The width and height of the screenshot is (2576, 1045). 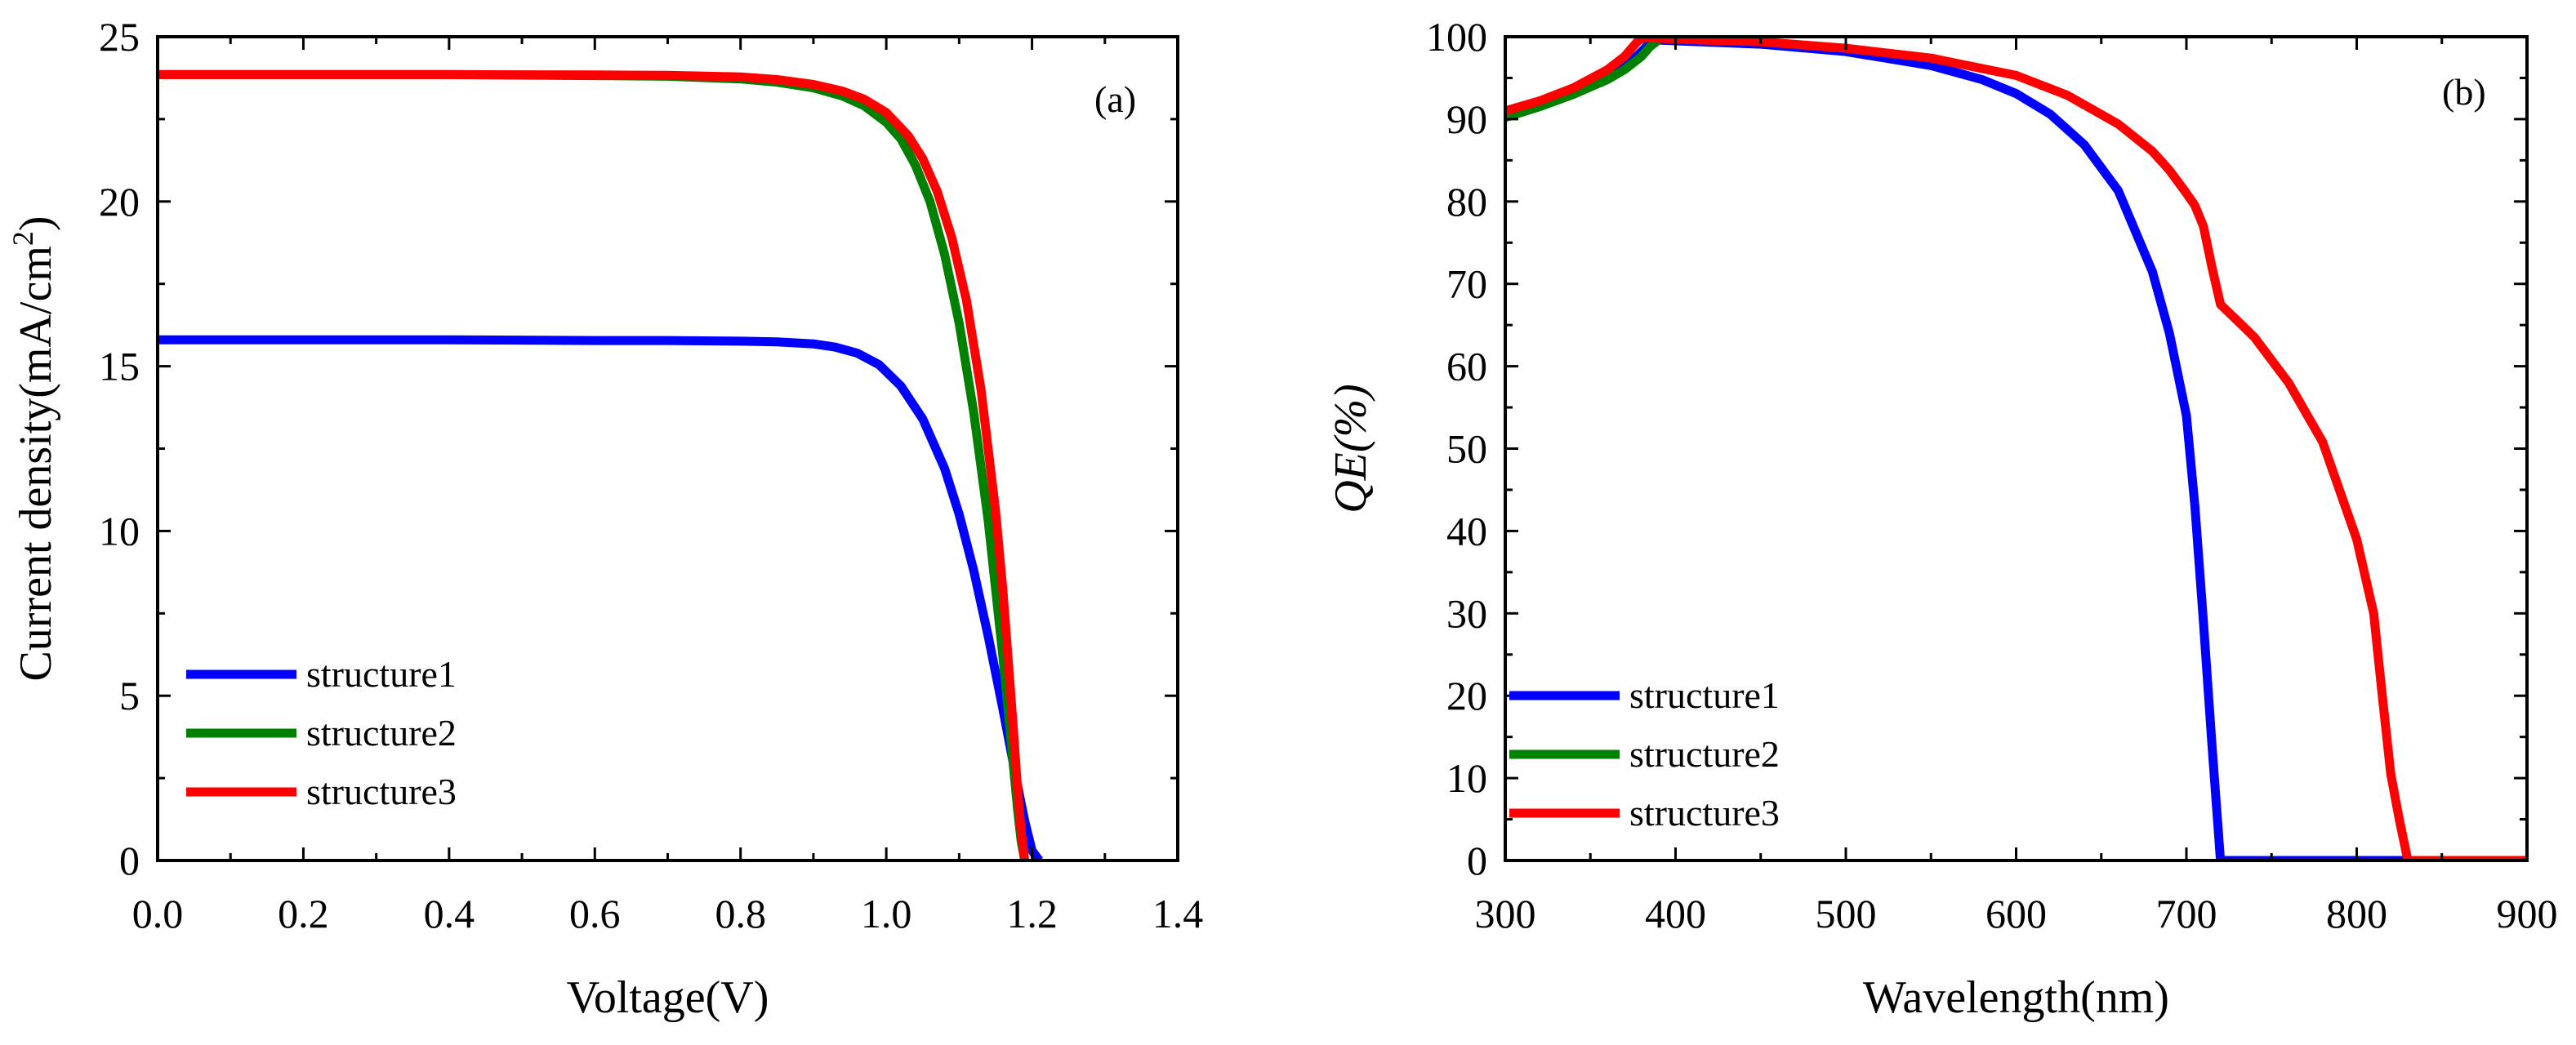 I want to click on jv-x-tick-label: 0.0, so click(x=158, y=913).